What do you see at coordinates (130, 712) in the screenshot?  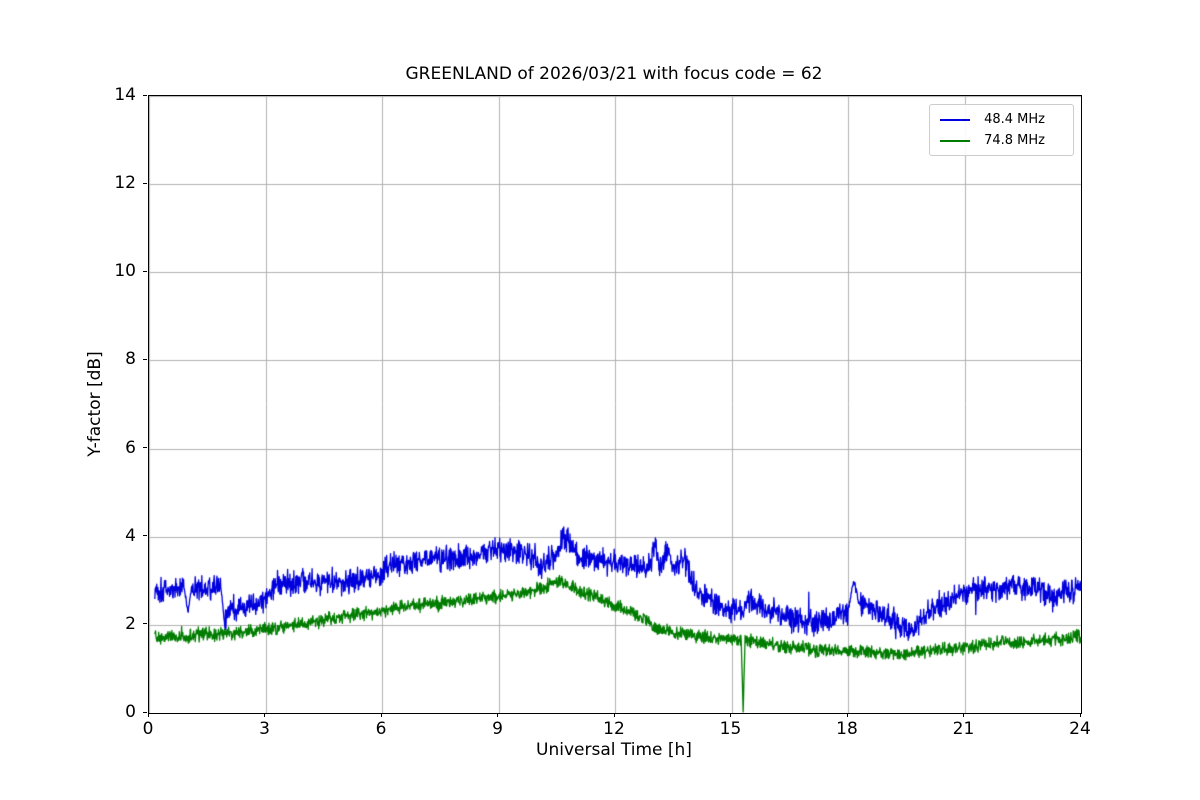 I see `y-tick-label: 0` at bounding box center [130, 712].